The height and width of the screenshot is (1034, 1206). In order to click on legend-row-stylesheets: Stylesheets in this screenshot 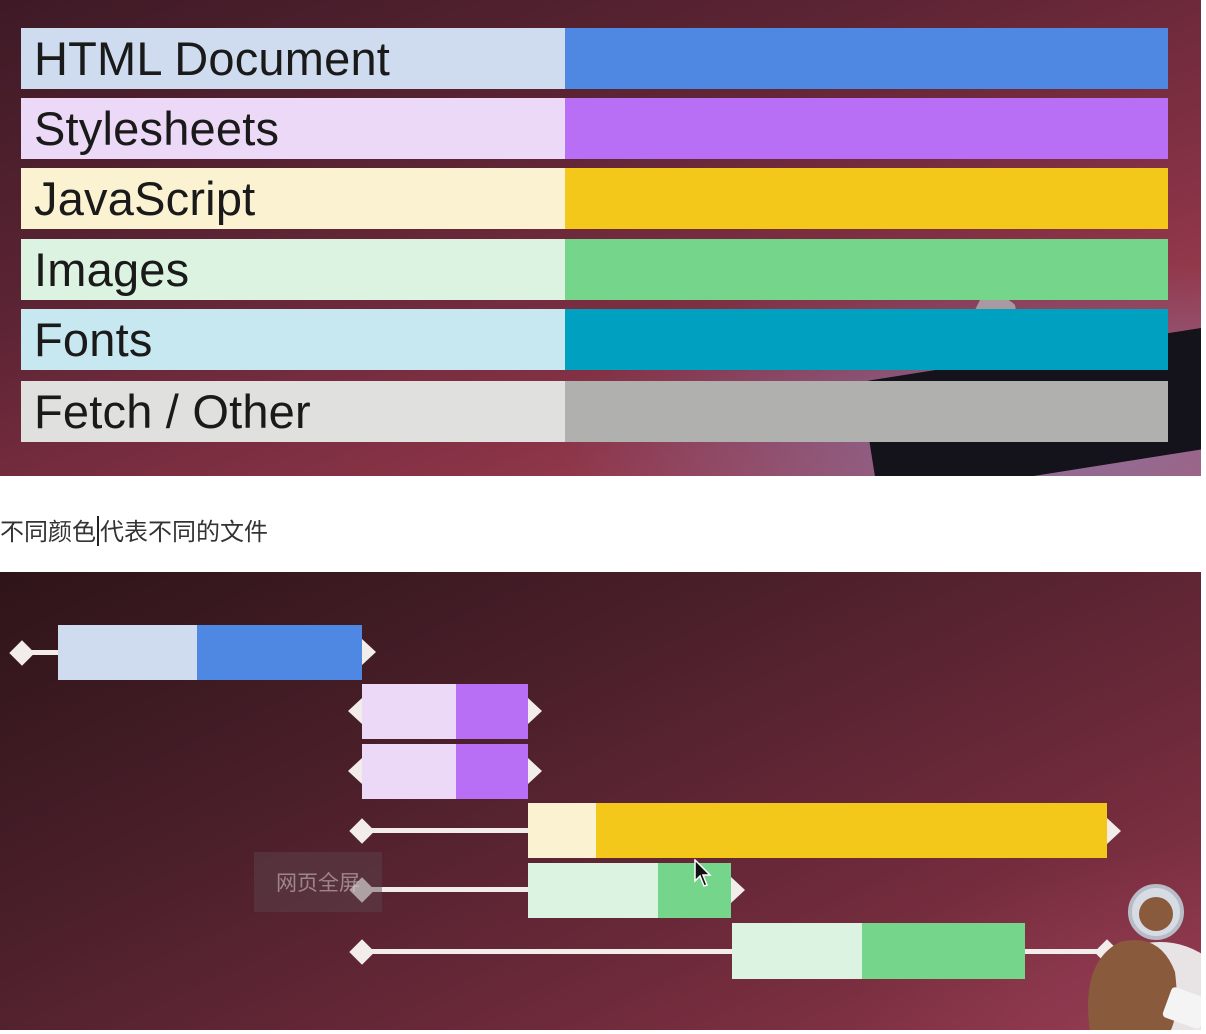, I will do `click(594, 128)`.